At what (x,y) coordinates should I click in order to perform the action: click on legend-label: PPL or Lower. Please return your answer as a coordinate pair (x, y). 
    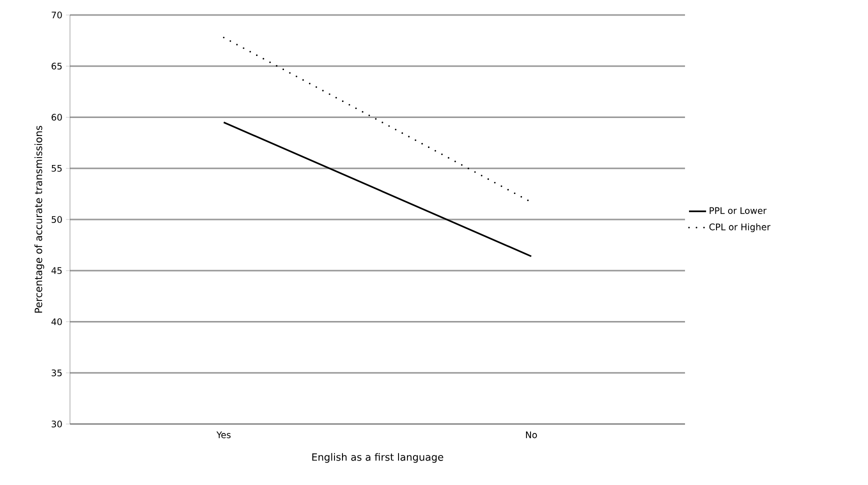
    Looking at the image, I should click on (738, 210).